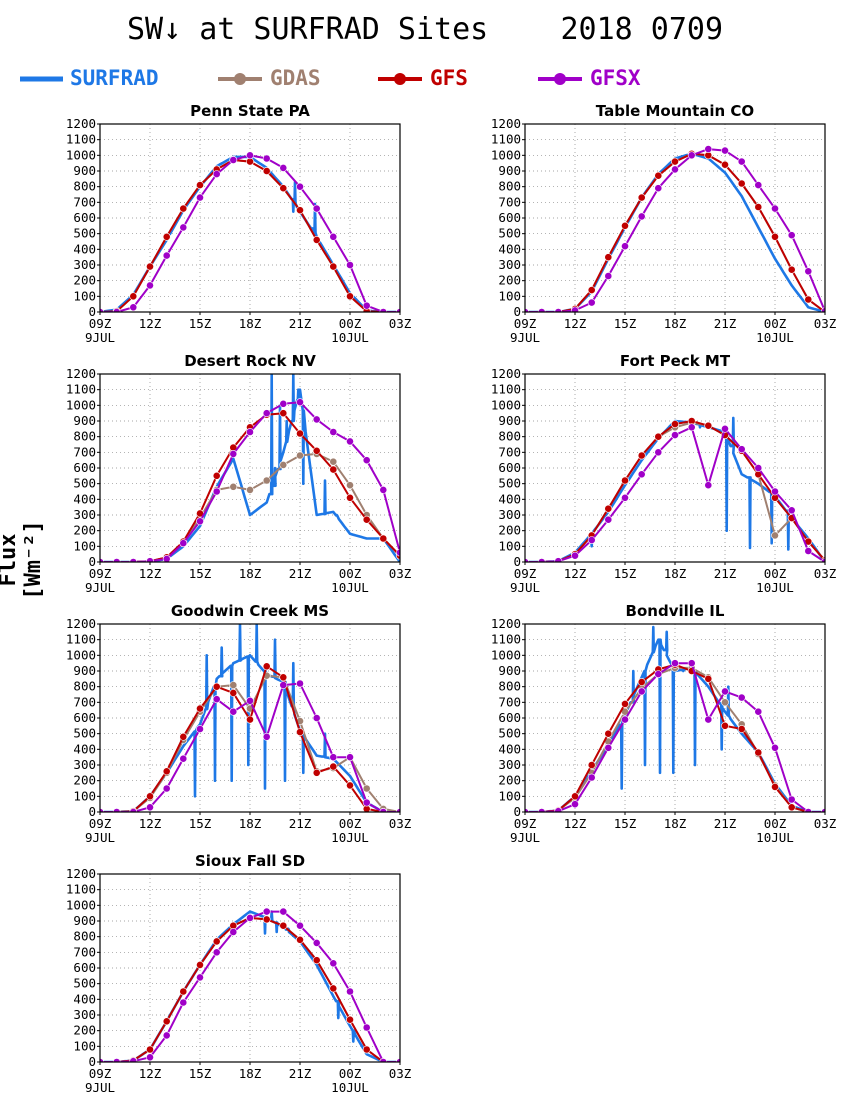  What do you see at coordinates (84, 920) in the screenshot?
I see `y-tick-label: 900` at bounding box center [84, 920].